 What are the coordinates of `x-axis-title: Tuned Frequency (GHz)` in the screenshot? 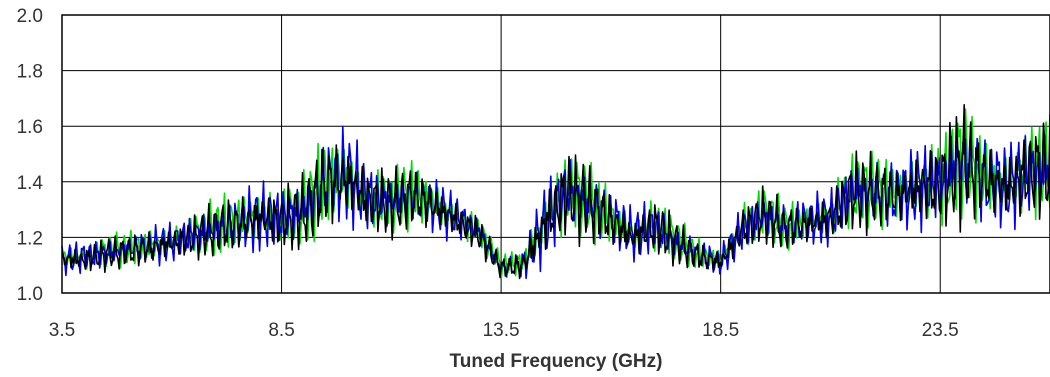 It's located at (556, 361).